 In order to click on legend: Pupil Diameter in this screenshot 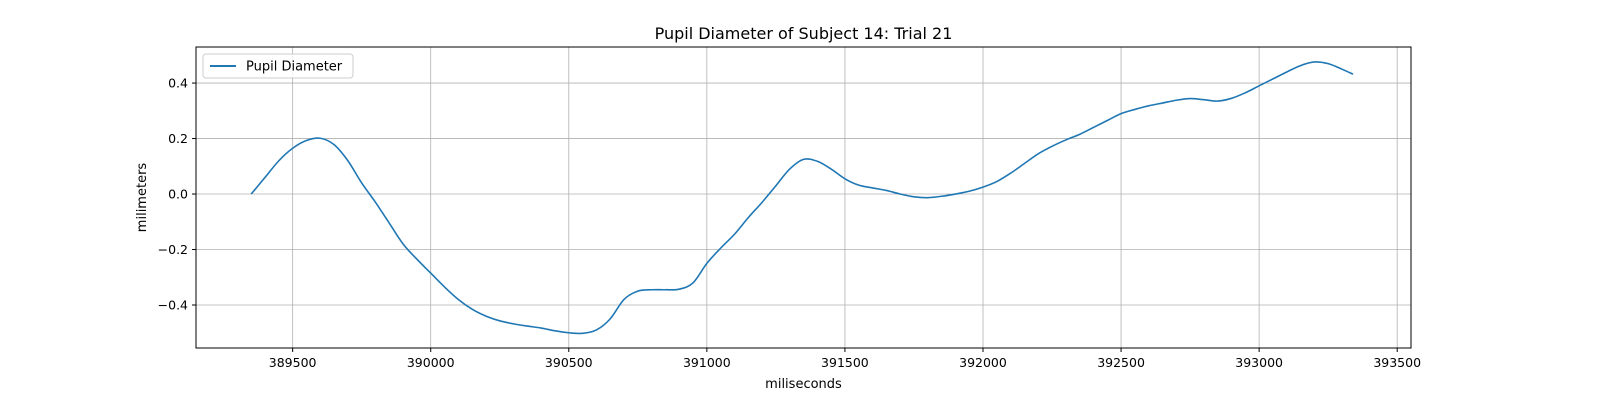, I will do `click(278, 66)`.